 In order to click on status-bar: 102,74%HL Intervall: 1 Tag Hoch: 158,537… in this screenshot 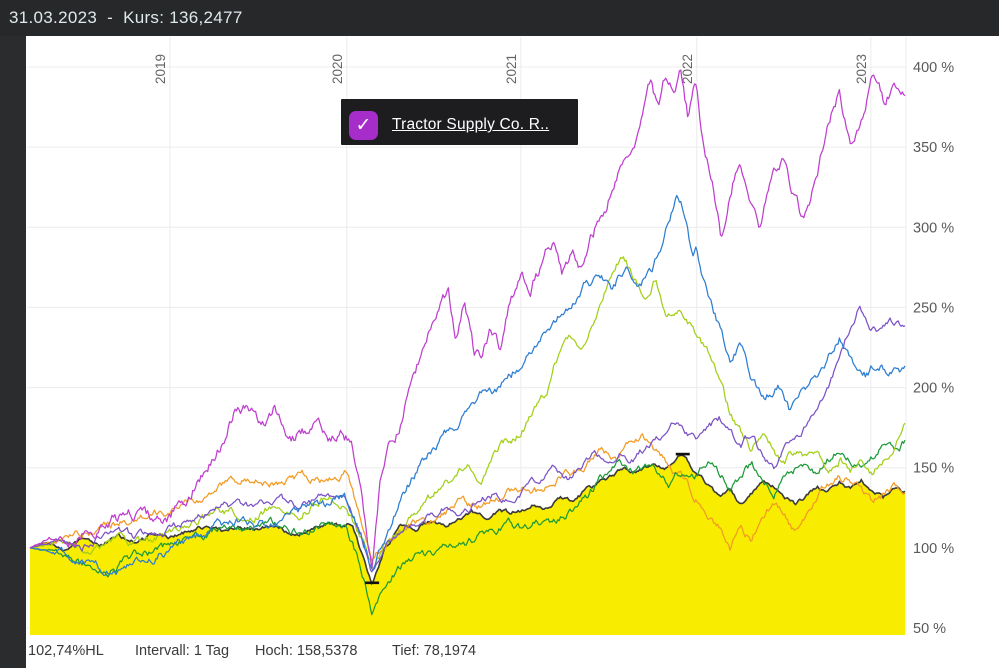, I will do `click(512, 652)`.